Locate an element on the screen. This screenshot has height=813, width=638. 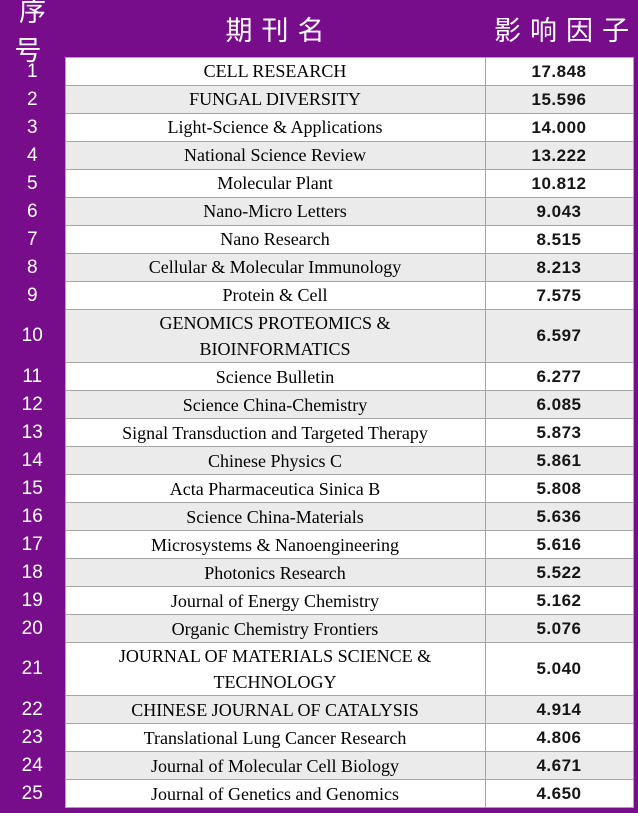
row-rank-number: 22 is located at coordinates (32, 709).